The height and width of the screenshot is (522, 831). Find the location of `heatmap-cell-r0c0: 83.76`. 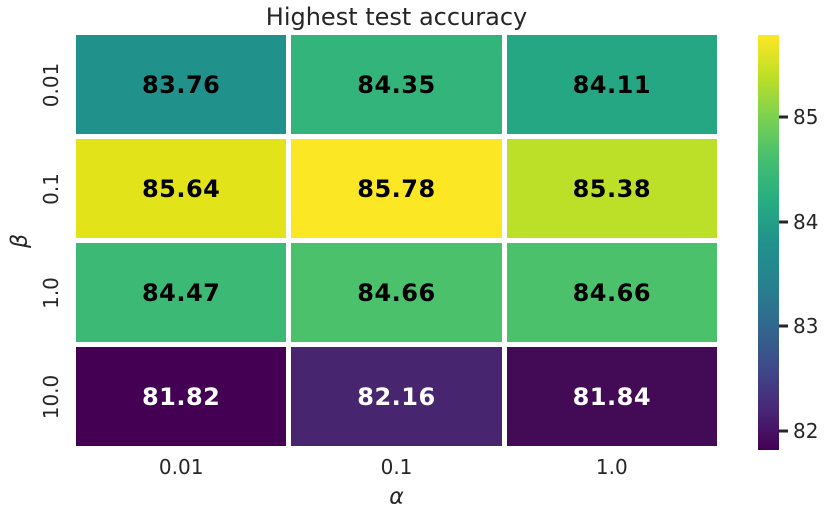

heatmap-cell-r0c0: 83.76 is located at coordinates (181, 84).